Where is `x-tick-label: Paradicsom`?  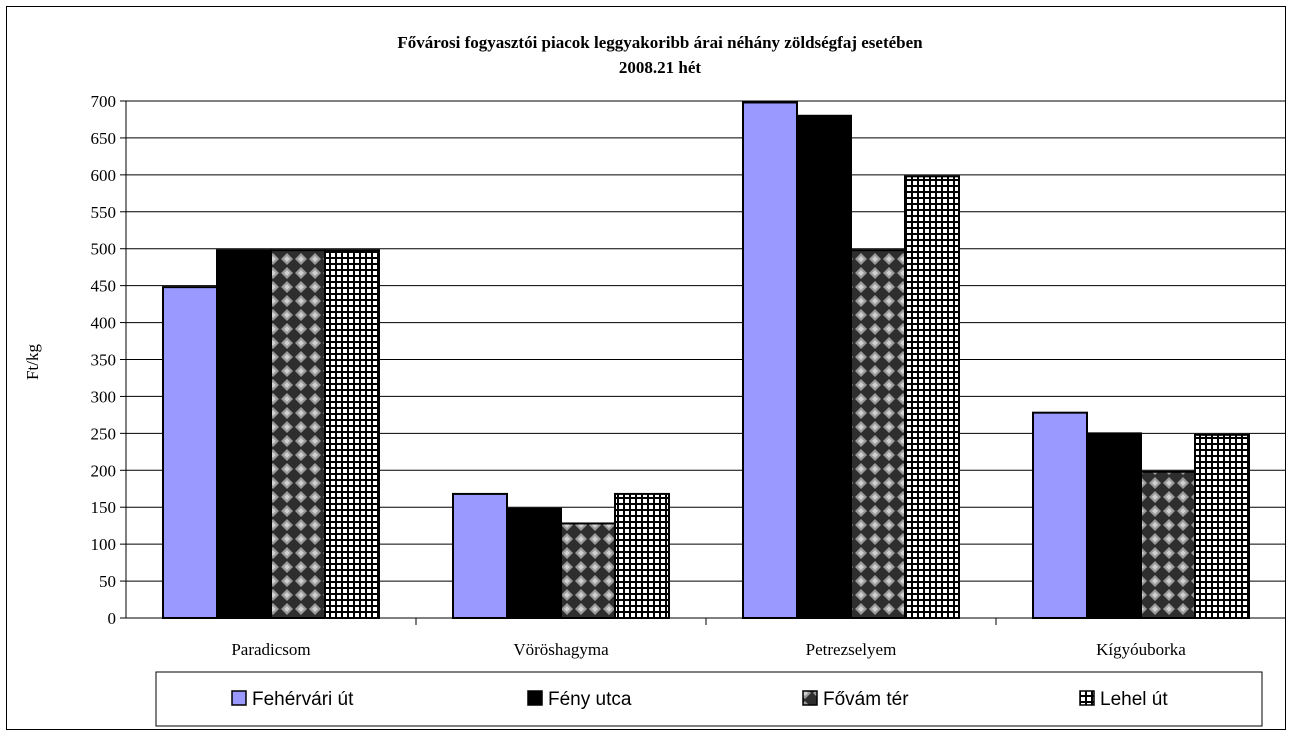
x-tick-label: Paradicsom is located at coordinates (270, 649).